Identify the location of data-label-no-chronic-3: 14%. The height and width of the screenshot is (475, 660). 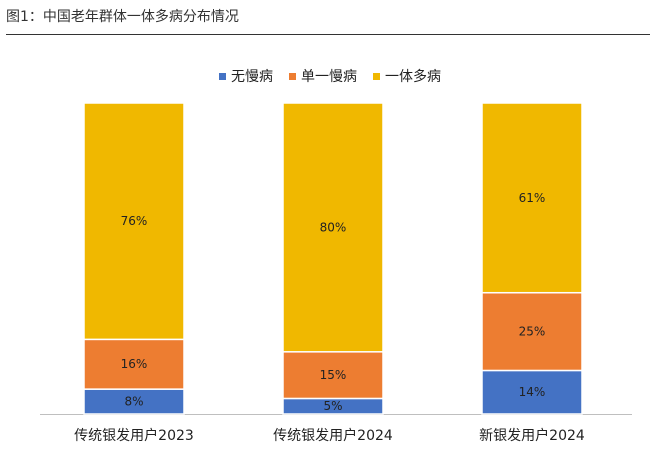
(532, 392).